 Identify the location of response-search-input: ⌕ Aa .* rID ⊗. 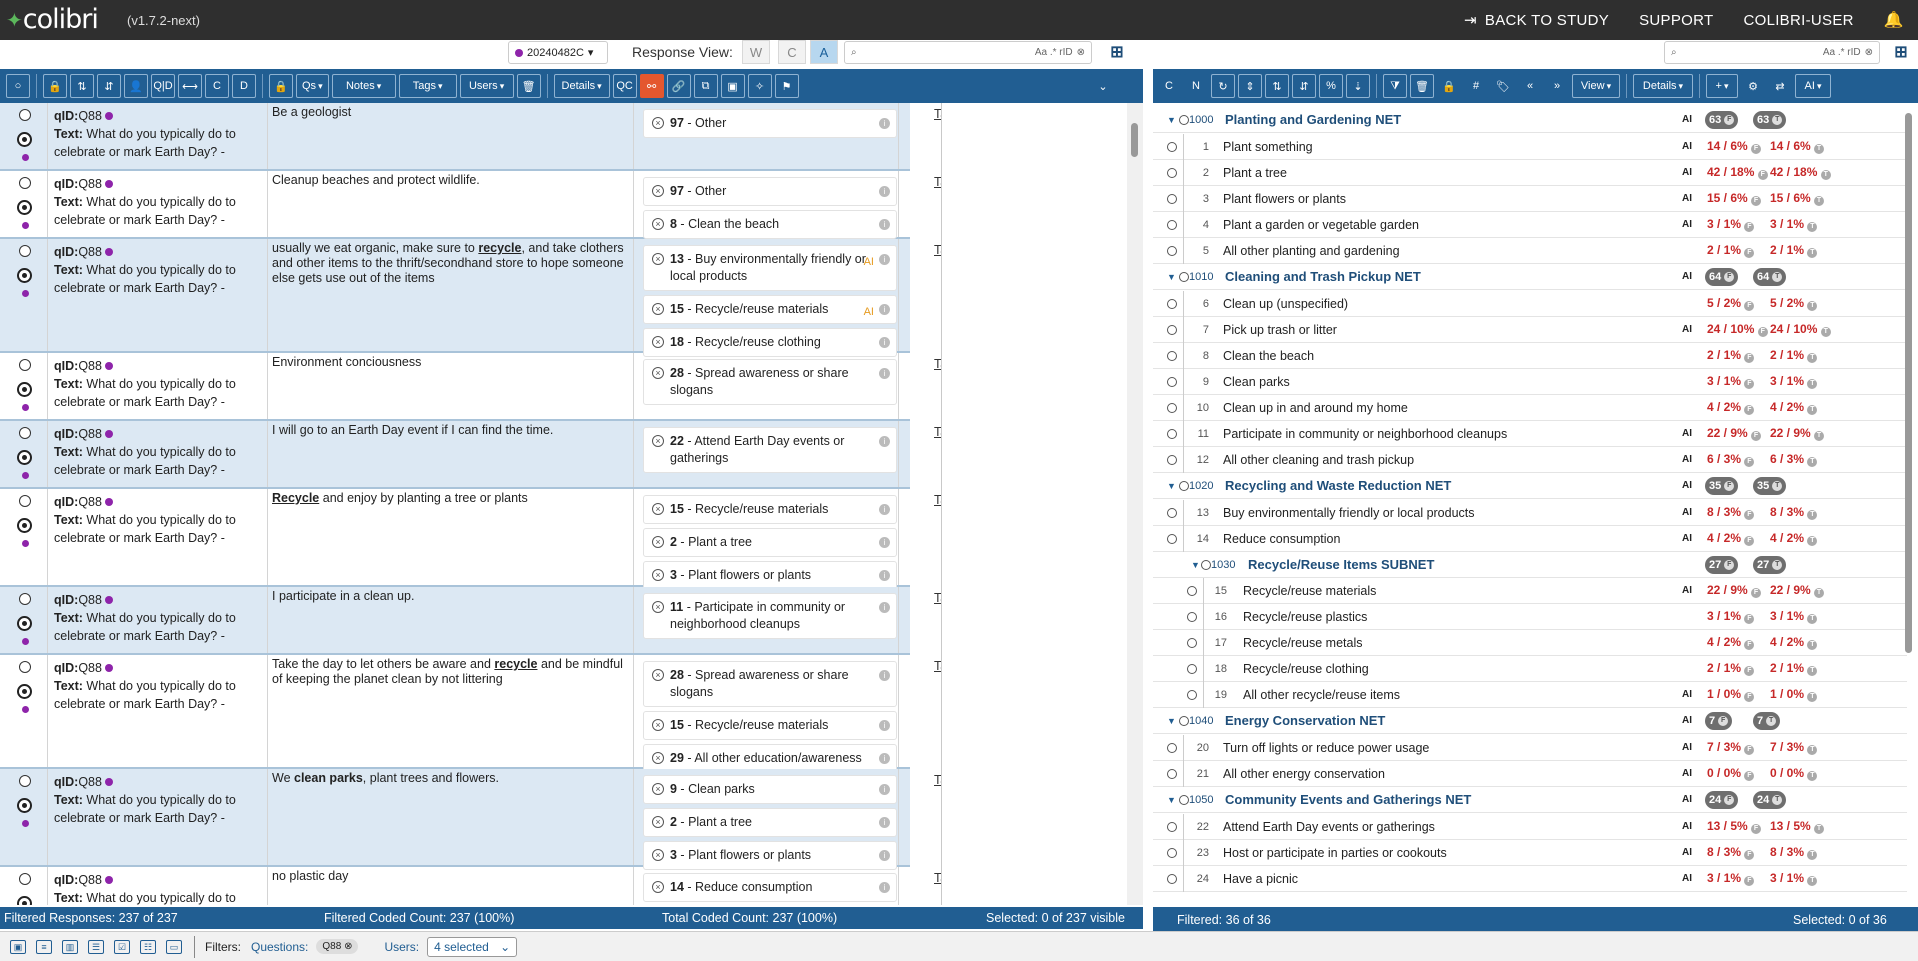
(968, 52).